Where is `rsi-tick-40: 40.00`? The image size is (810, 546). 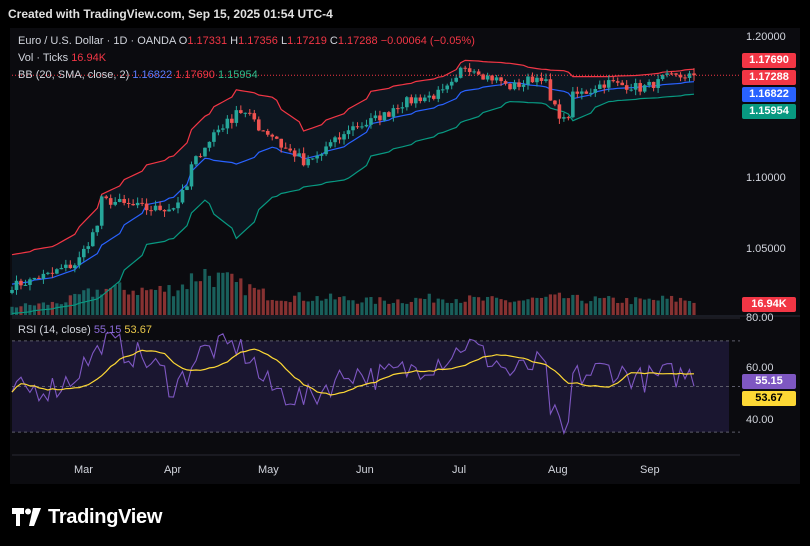 rsi-tick-40: 40.00 is located at coordinates (760, 420).